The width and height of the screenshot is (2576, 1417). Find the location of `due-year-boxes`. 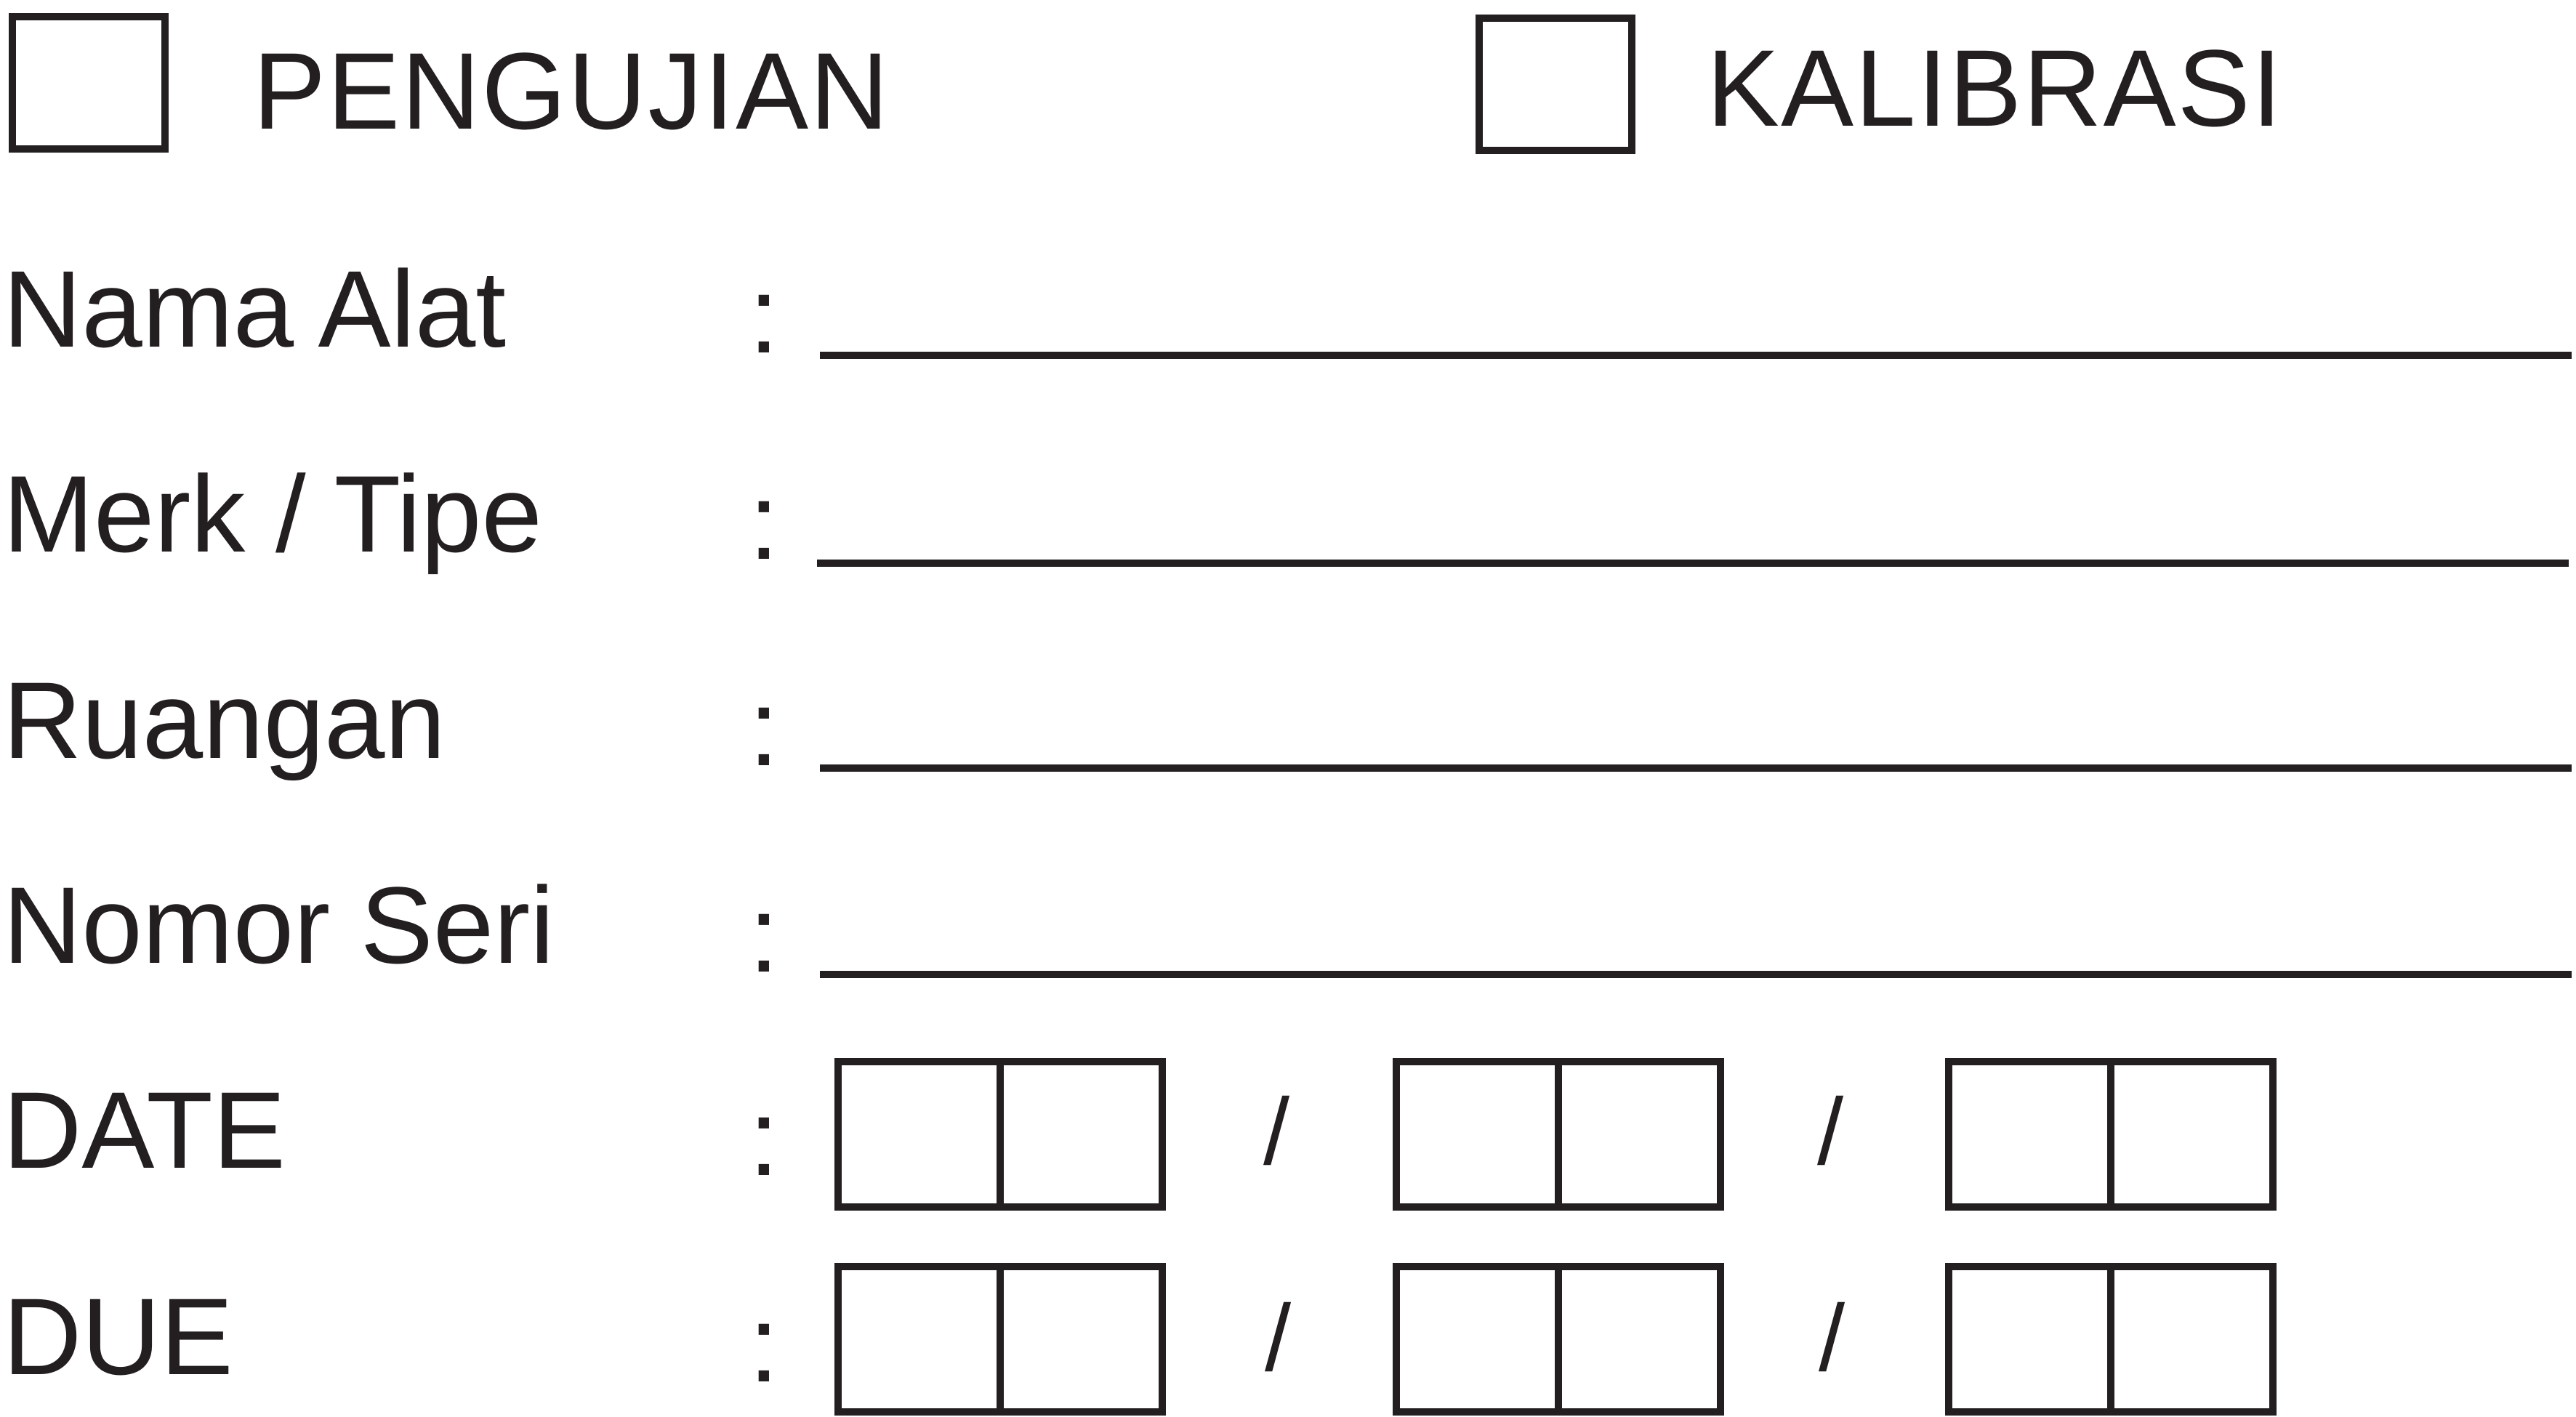

due-year-boxes is located at coordinates (2111, 1339).